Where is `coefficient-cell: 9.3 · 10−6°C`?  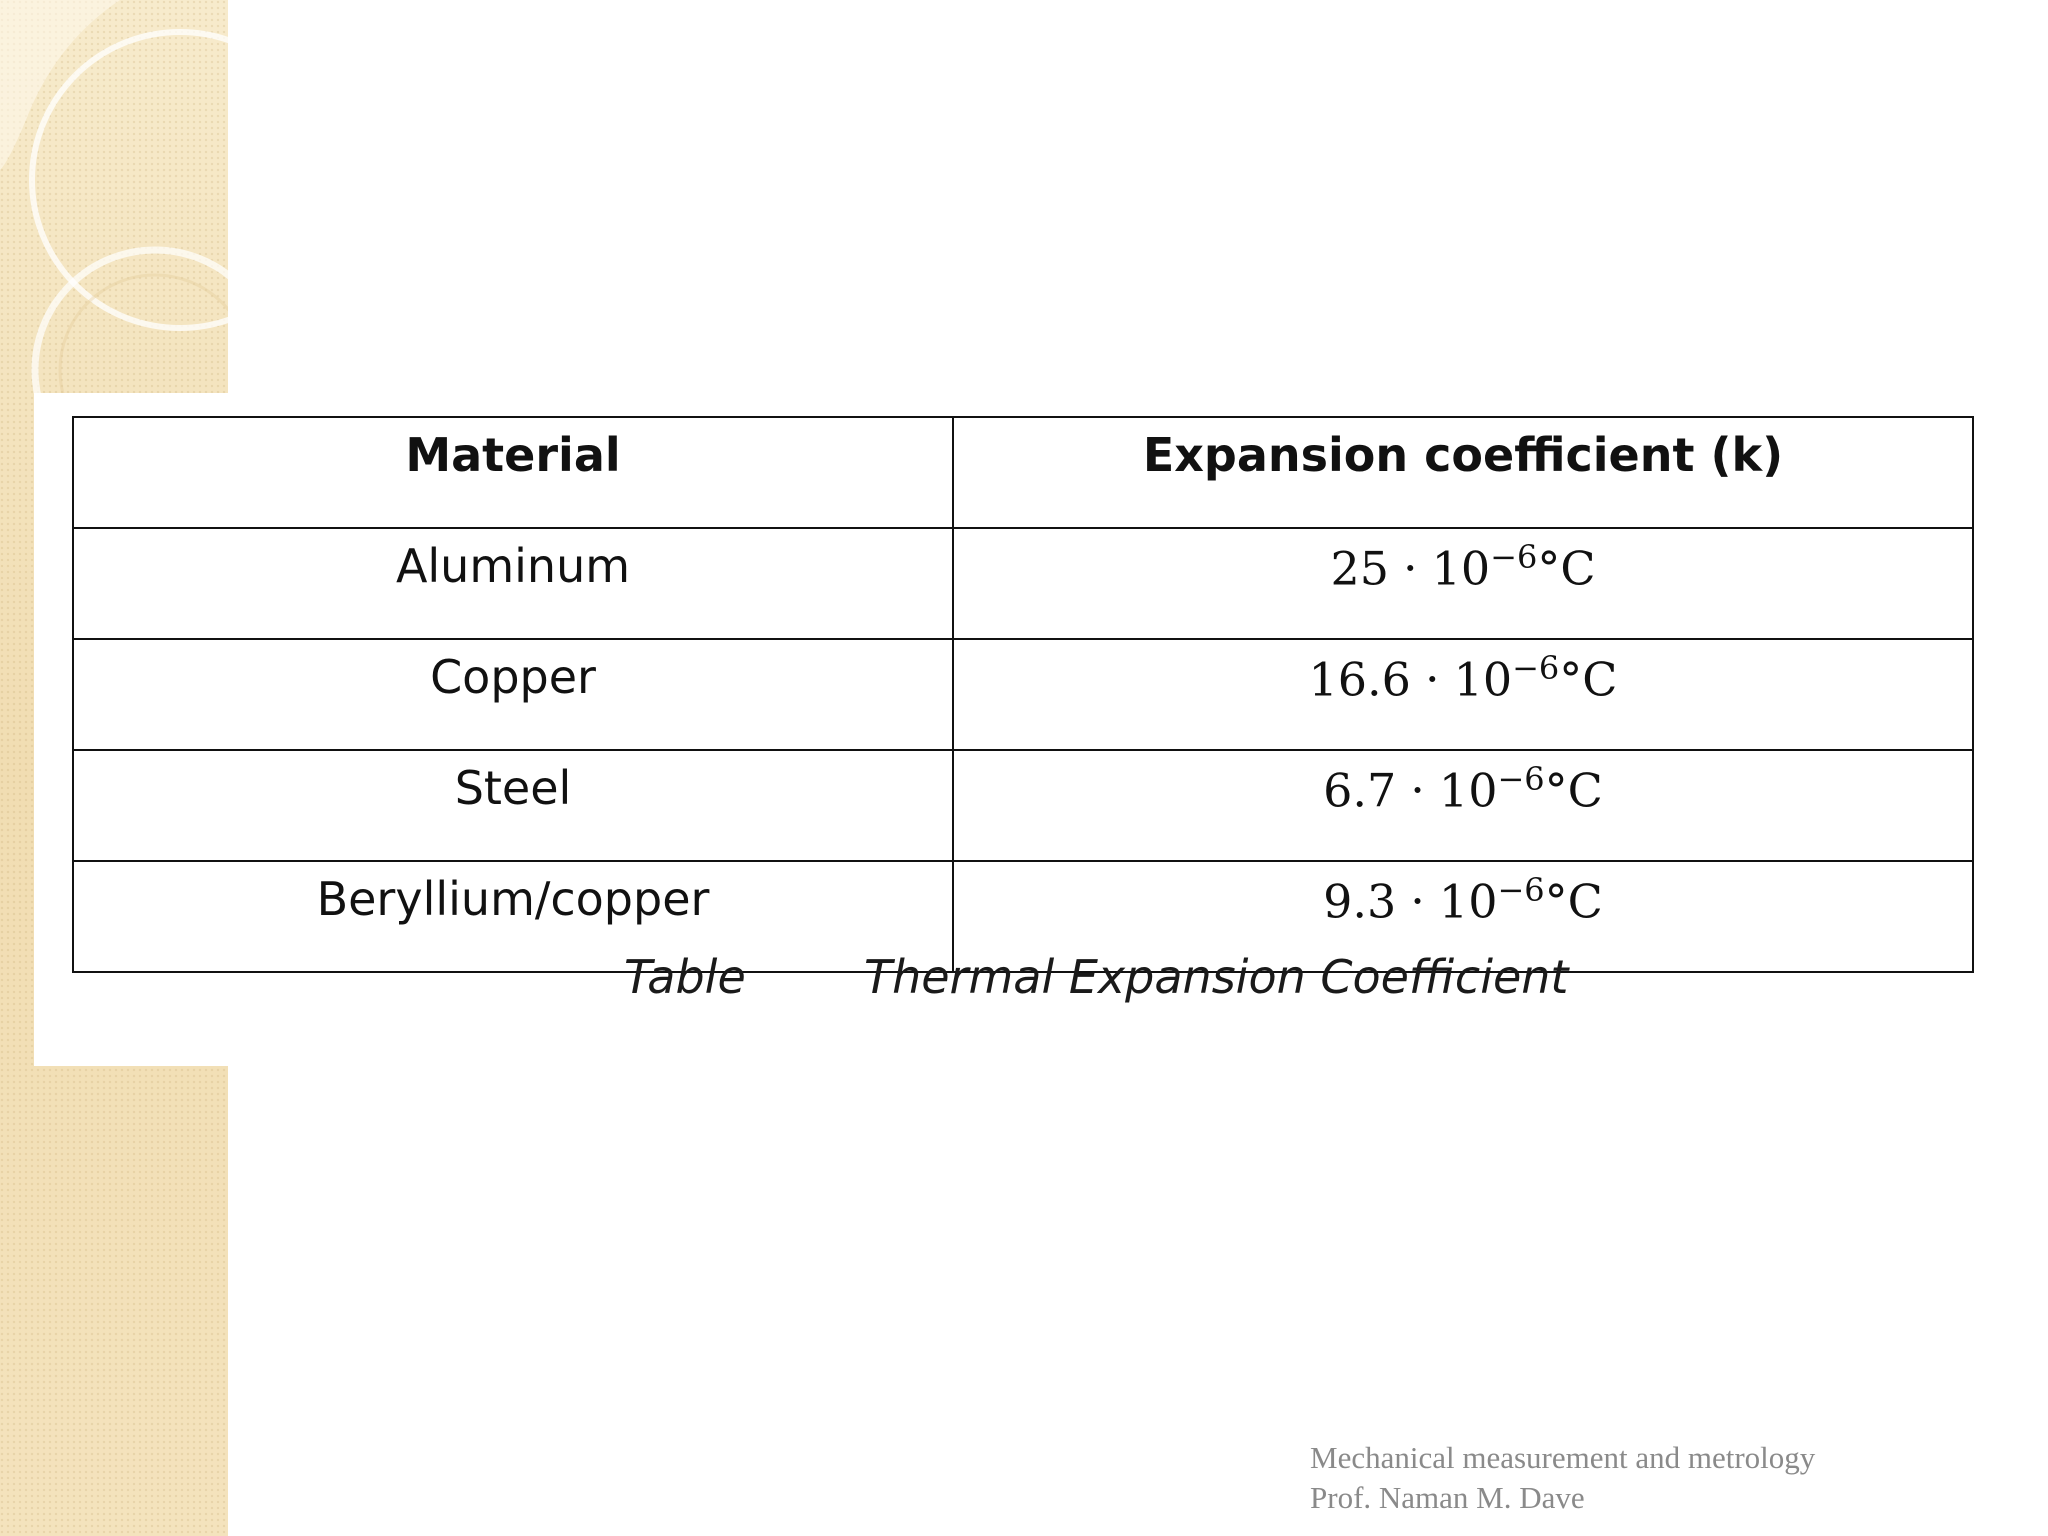
coefficient-cell: 9.3 · 10−6°C is located at coordinates (1463, 916).